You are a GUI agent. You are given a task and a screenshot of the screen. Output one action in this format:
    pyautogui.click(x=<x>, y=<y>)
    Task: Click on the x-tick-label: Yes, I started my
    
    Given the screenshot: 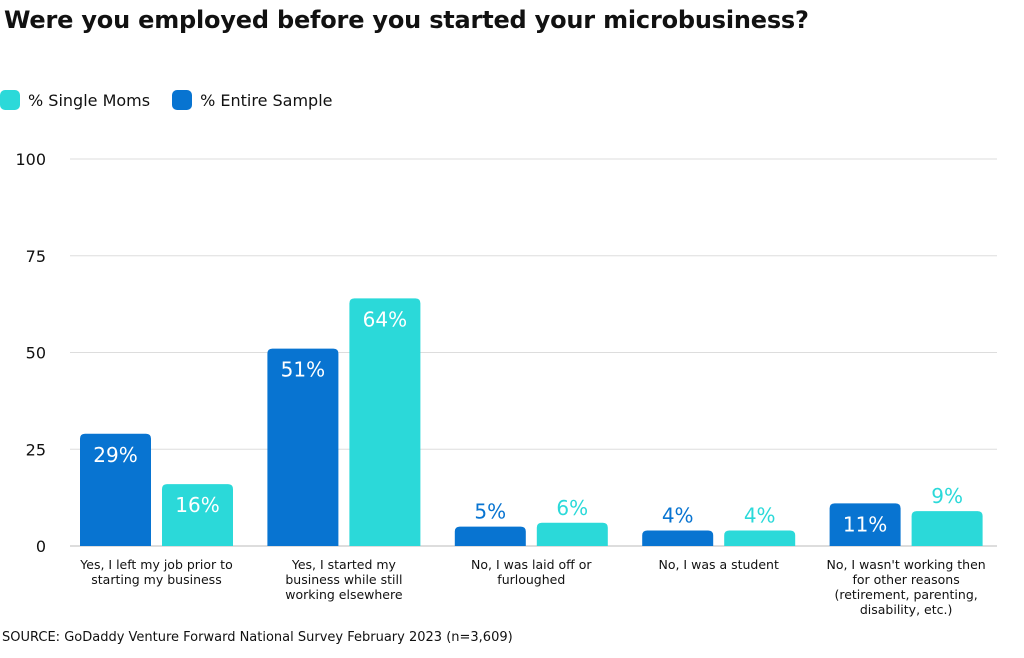 What is the action you would take?
    pyautogui.click(x=344, y=564)
    